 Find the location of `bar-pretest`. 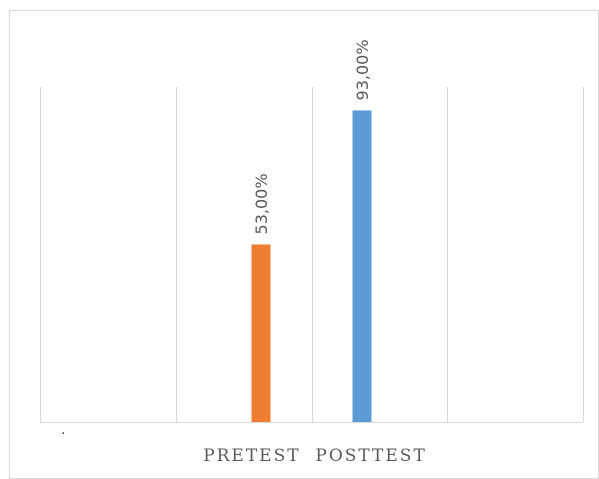

bar-pretest is located at coordinates (261, 333).